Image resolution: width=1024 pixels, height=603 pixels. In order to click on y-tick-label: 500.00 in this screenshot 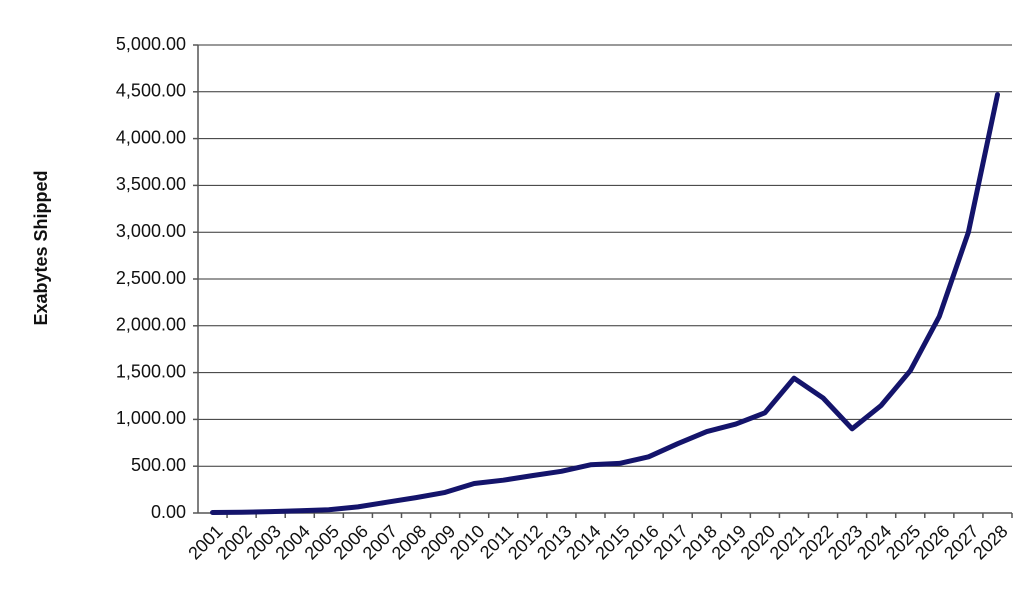, I will do `click(158, 465)`.